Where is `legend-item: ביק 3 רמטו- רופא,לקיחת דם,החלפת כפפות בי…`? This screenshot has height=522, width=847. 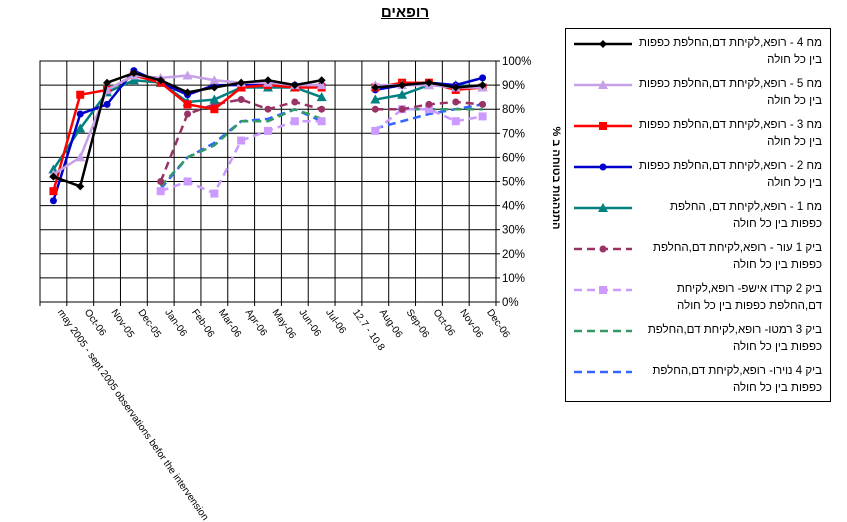
legend-item: ביק 3 רמטו- רופא,לקיחת דם,החלפת כפפות בי… is located at coordinates (699, 342).